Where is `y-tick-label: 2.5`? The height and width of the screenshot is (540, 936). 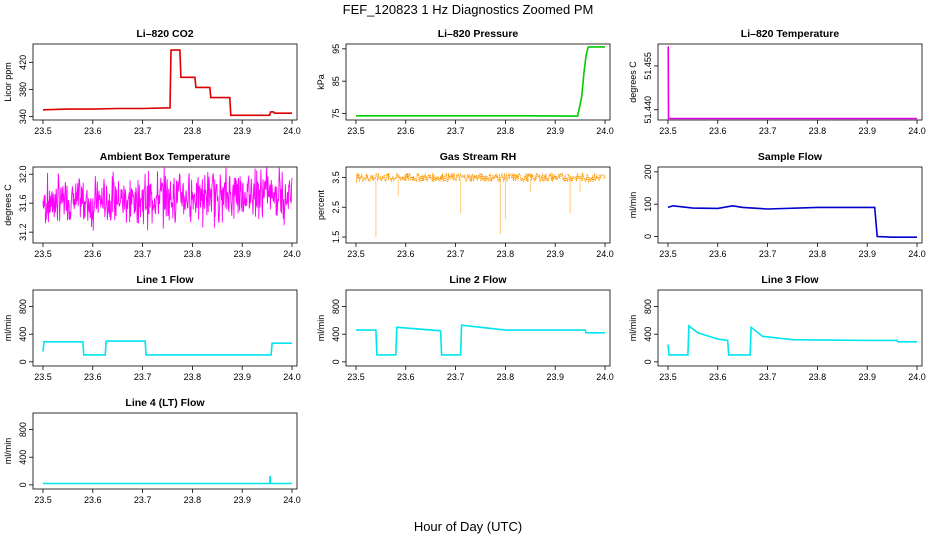 y-tick-label: 2.5 is located at coordinates (336, 207).